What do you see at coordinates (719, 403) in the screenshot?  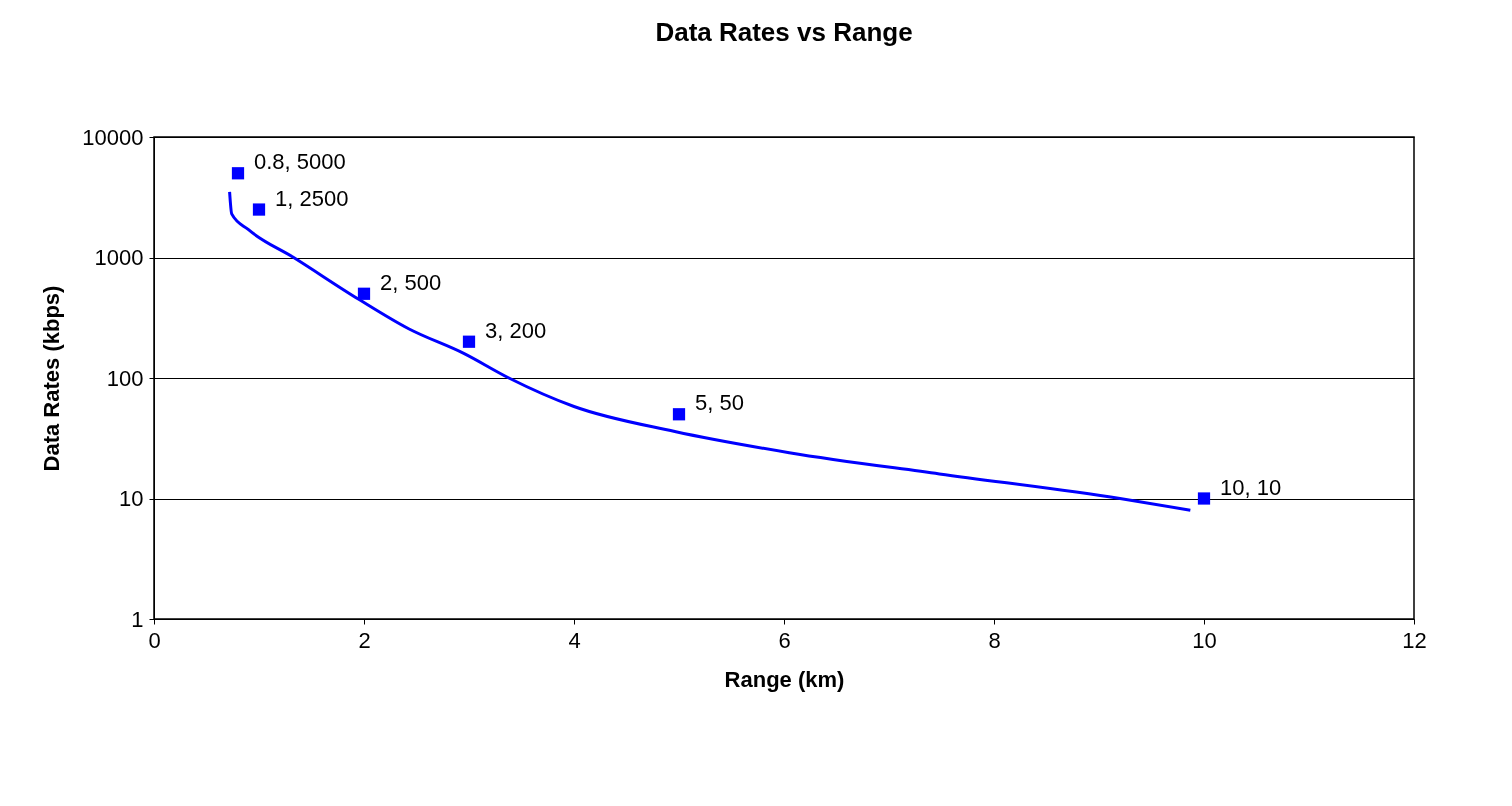 I see `data-label: 5, 50` at bounding box center [719, 403].